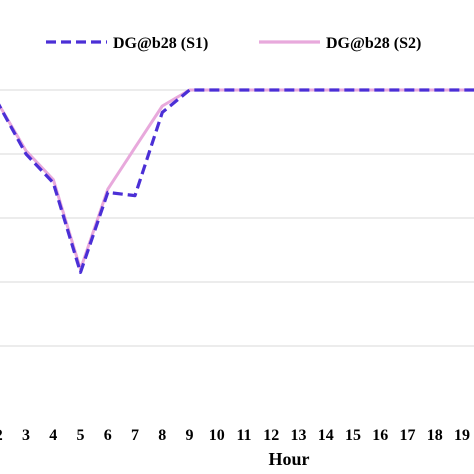  Describe the element at coordinates (373, 43) in the screenshot. I see `legend-label-s2: DG@b28 (S2)` at that location.